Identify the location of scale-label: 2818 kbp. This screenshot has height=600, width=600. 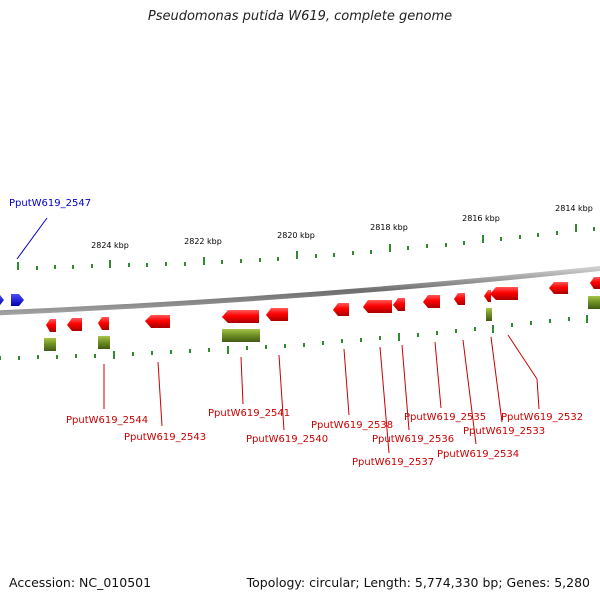
(389, 227).